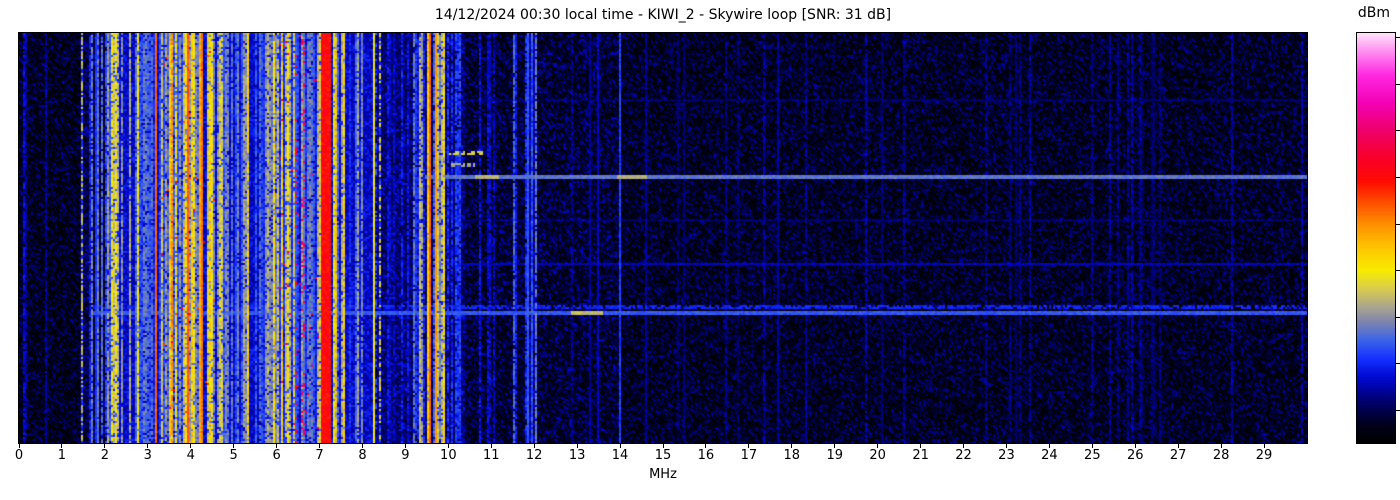 The width and height of the screenshot is (1400, 500). Describe the element at coordinates (577, 455) in the screenshot. I see `x-tick-label: 13` at that location.